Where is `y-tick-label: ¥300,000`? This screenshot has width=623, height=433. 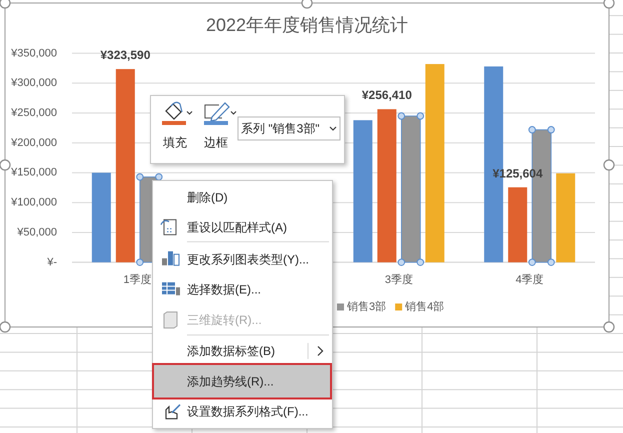
y-tick-label: ¥300,000 is located at coordinates (33, 83).